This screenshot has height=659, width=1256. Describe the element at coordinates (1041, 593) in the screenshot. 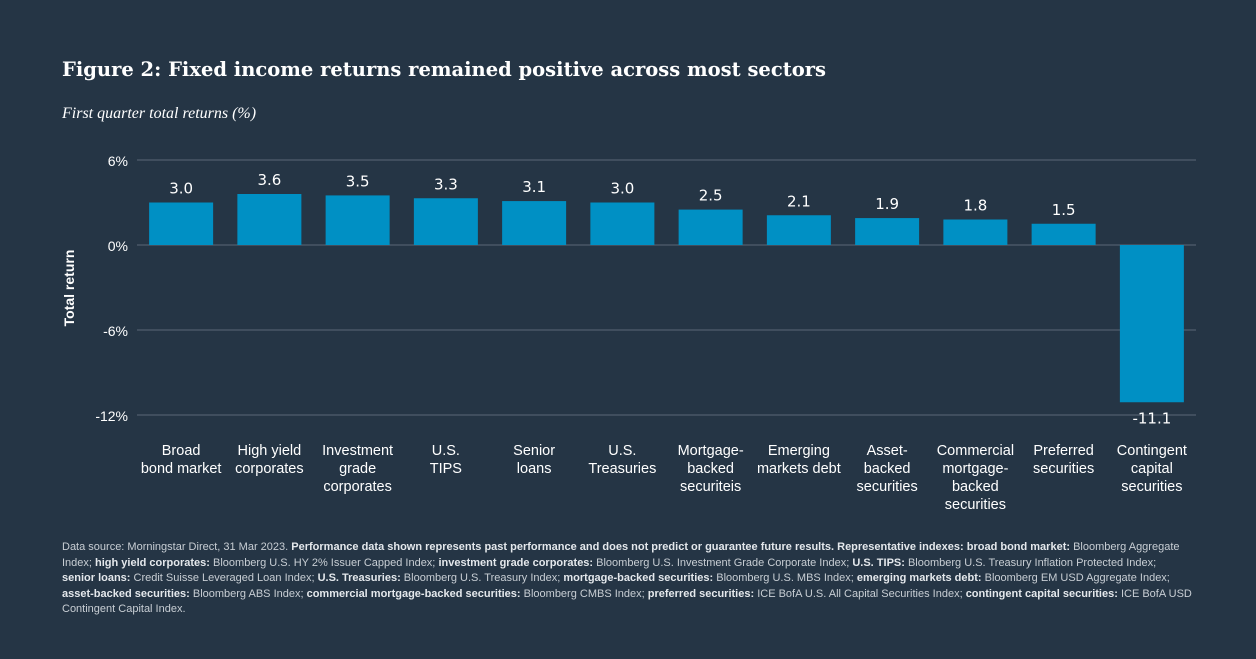

I see `footnote-bold-text: contingent capital securities:` at that location.